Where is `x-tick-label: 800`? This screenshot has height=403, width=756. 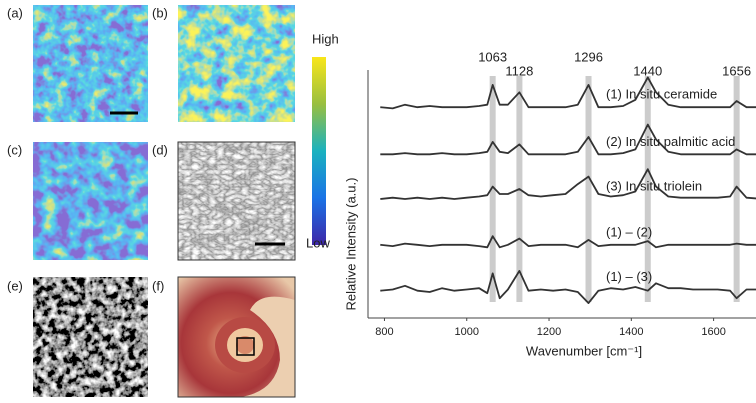 x-tick-label: 800 is located at coordinates (384, 332).